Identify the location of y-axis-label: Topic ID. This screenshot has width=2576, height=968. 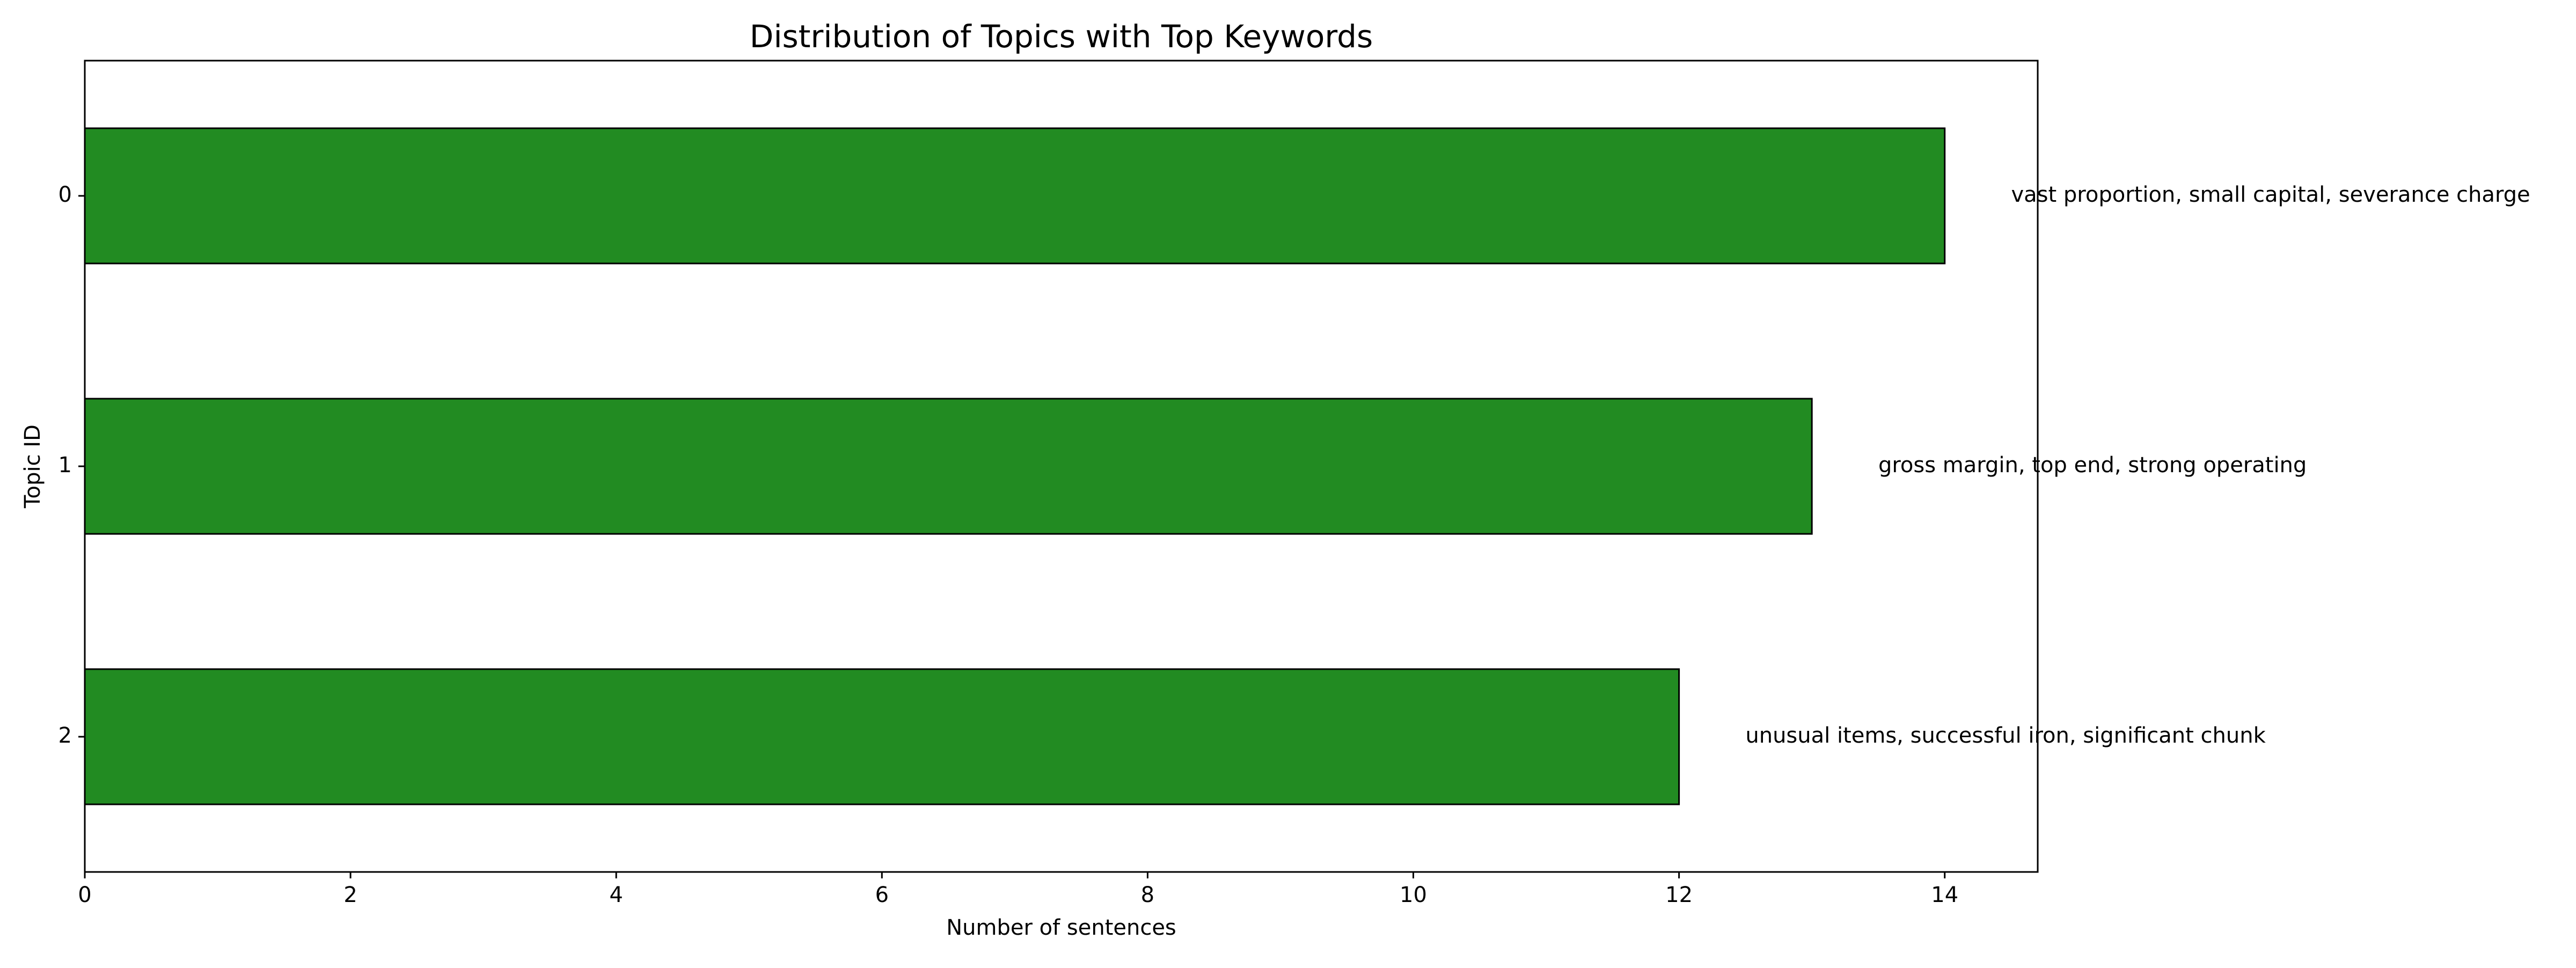
(32, 466).